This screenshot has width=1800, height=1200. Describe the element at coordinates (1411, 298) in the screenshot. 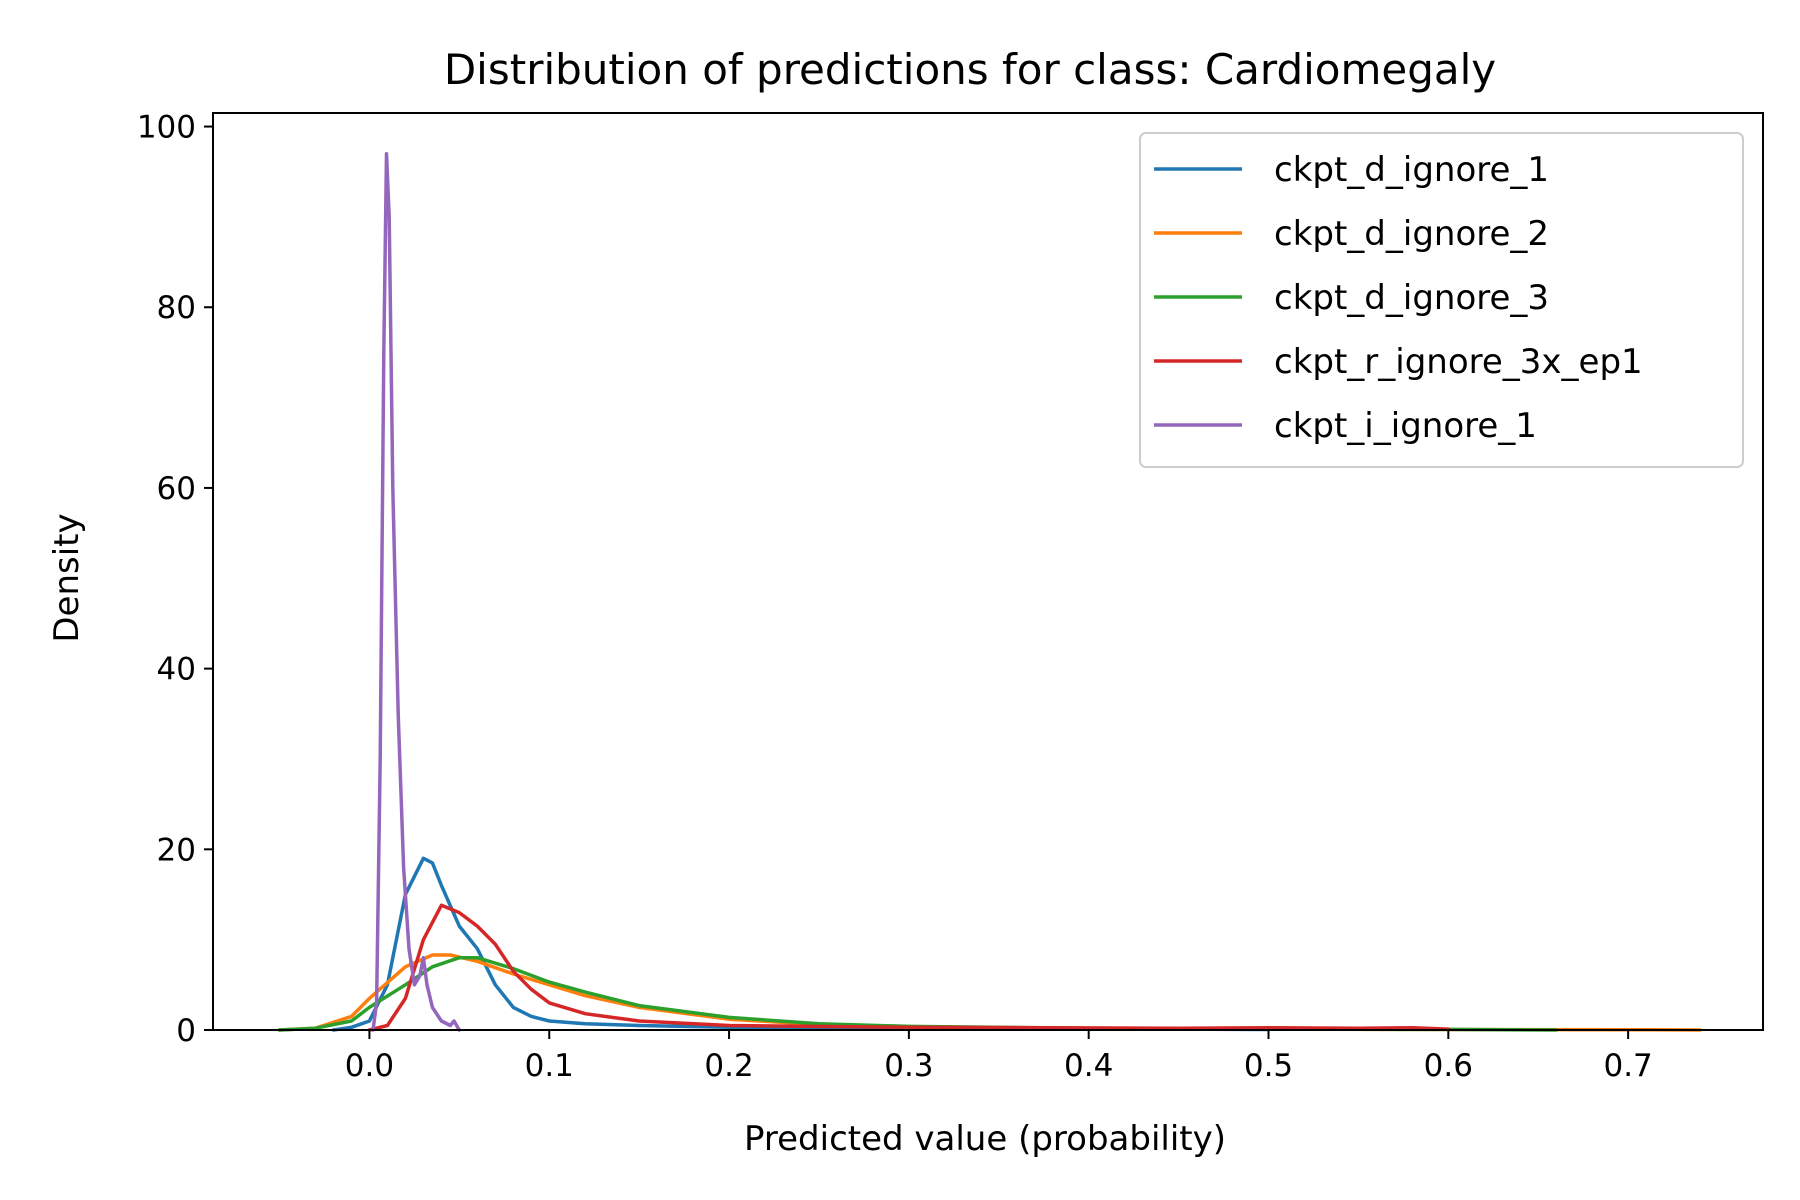

I see `legend-label: ckpt_d_ignore_3` at that location.